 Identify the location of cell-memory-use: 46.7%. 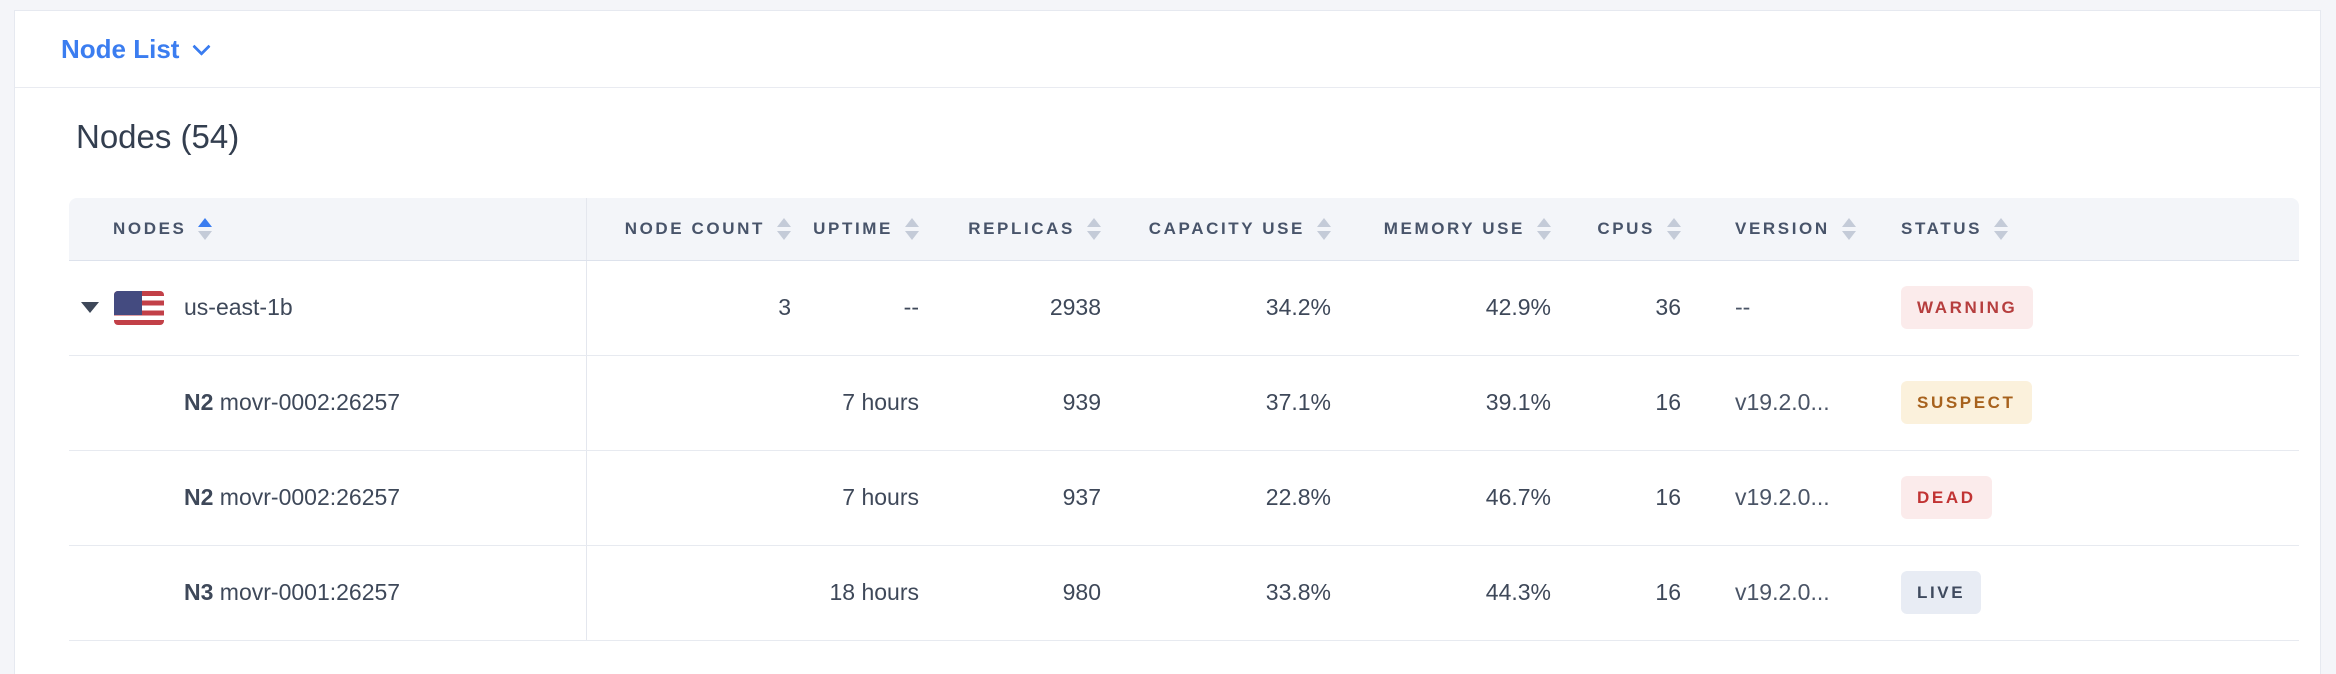
(1461, 498).